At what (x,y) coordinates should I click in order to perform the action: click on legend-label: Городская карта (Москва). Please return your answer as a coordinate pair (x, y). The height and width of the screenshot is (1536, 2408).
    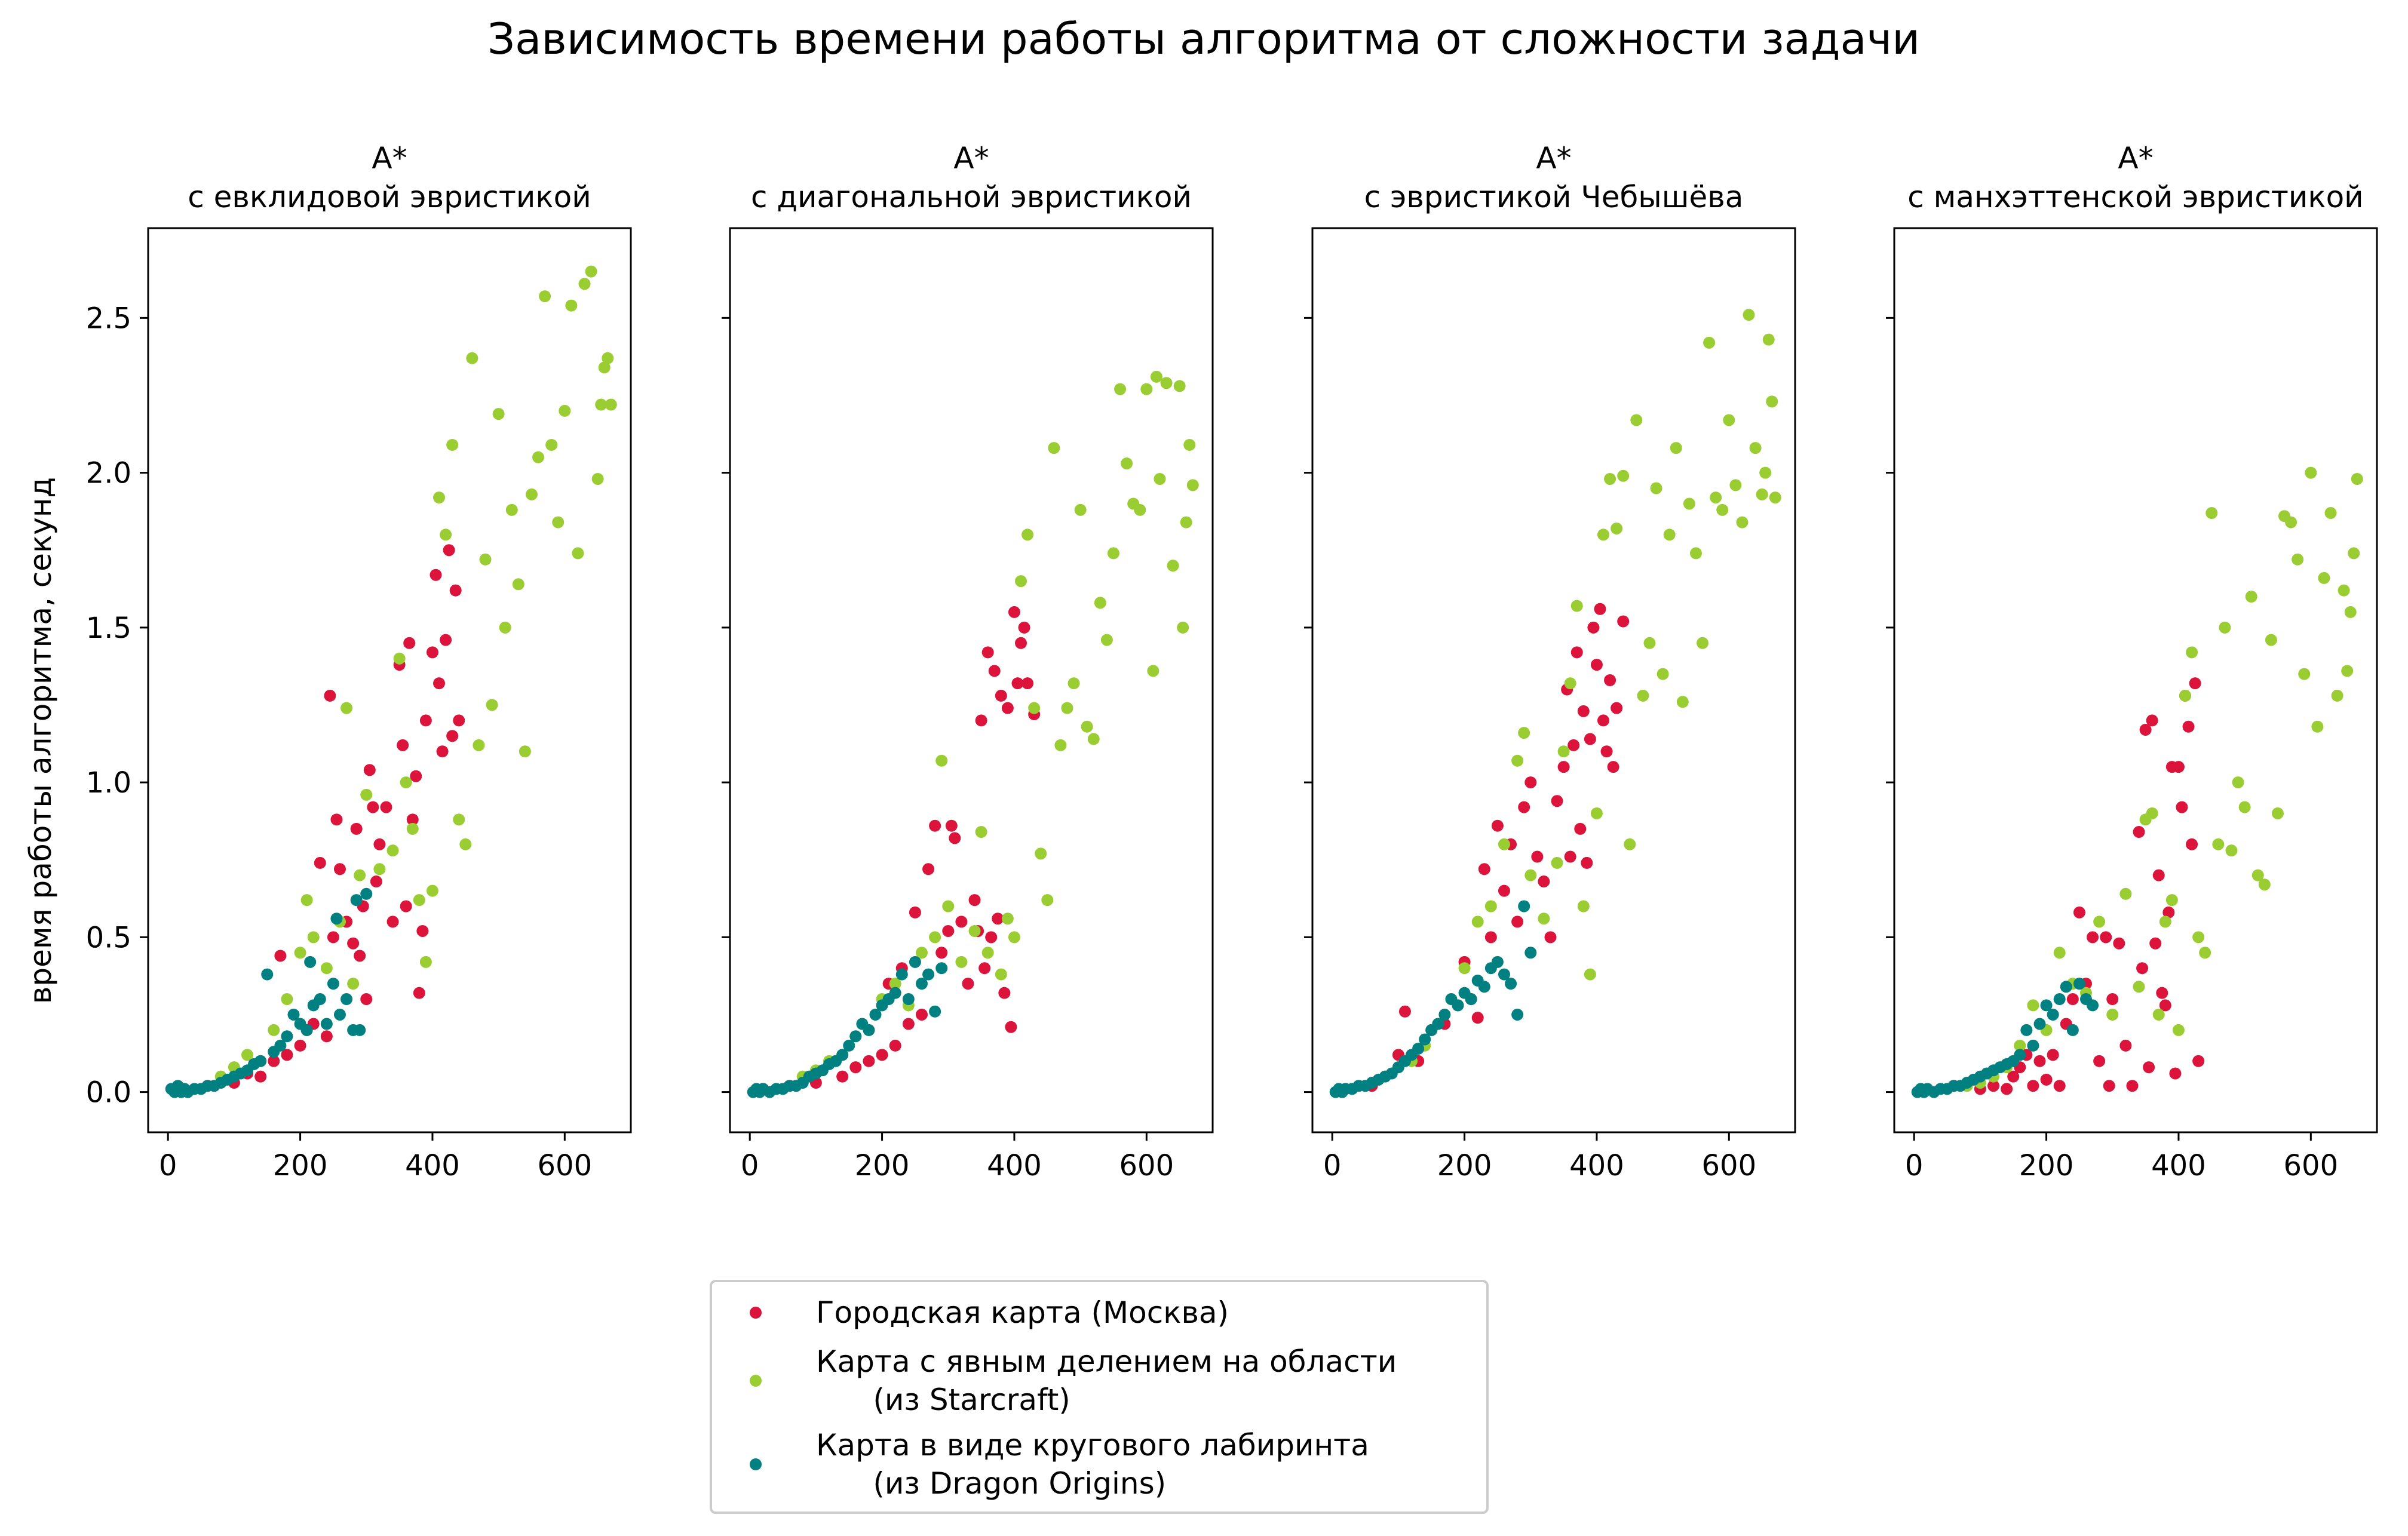
    Looking at the image, I should click on (1022, 1313).